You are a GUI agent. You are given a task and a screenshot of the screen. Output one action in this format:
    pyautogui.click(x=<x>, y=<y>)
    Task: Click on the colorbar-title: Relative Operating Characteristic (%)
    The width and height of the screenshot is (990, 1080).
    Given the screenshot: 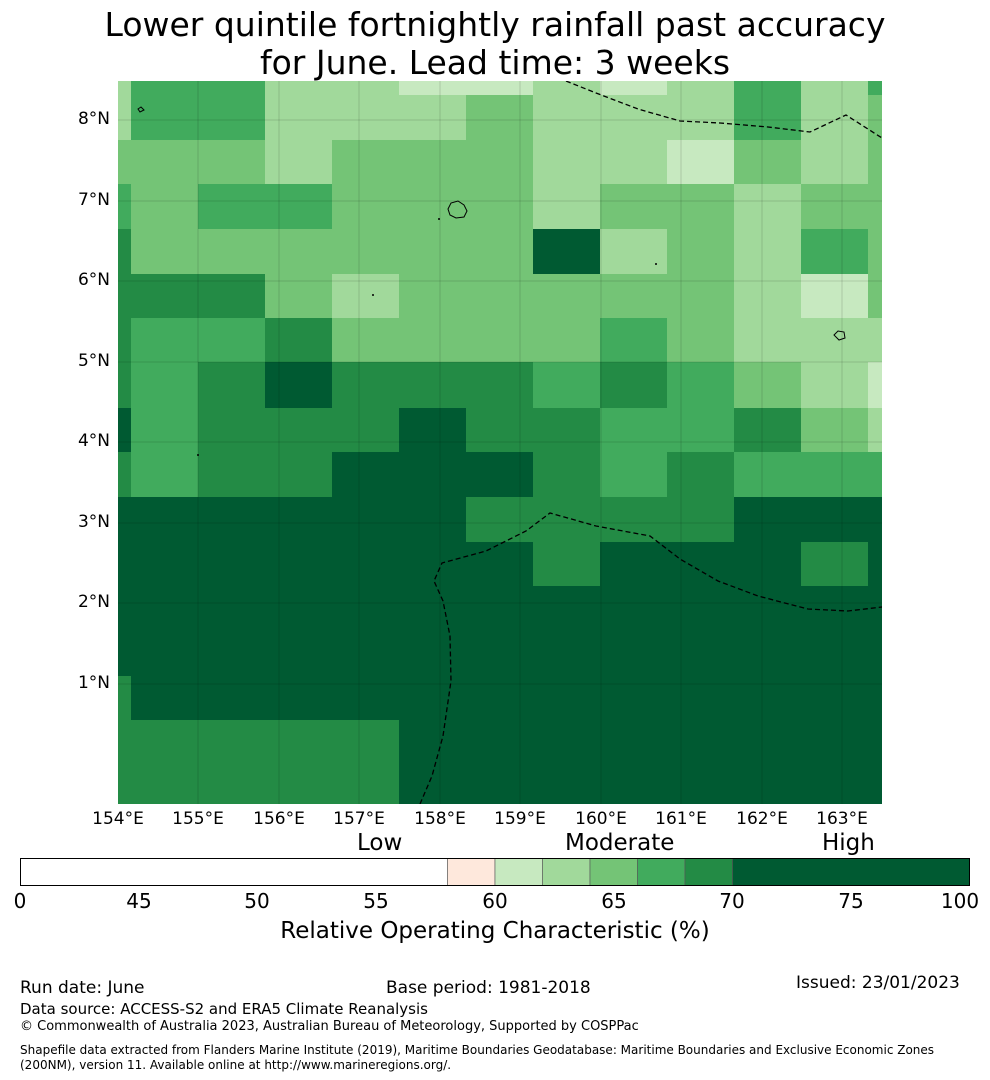 What is the action you would take?
    pyautogui.click(x=495, y=931)
    